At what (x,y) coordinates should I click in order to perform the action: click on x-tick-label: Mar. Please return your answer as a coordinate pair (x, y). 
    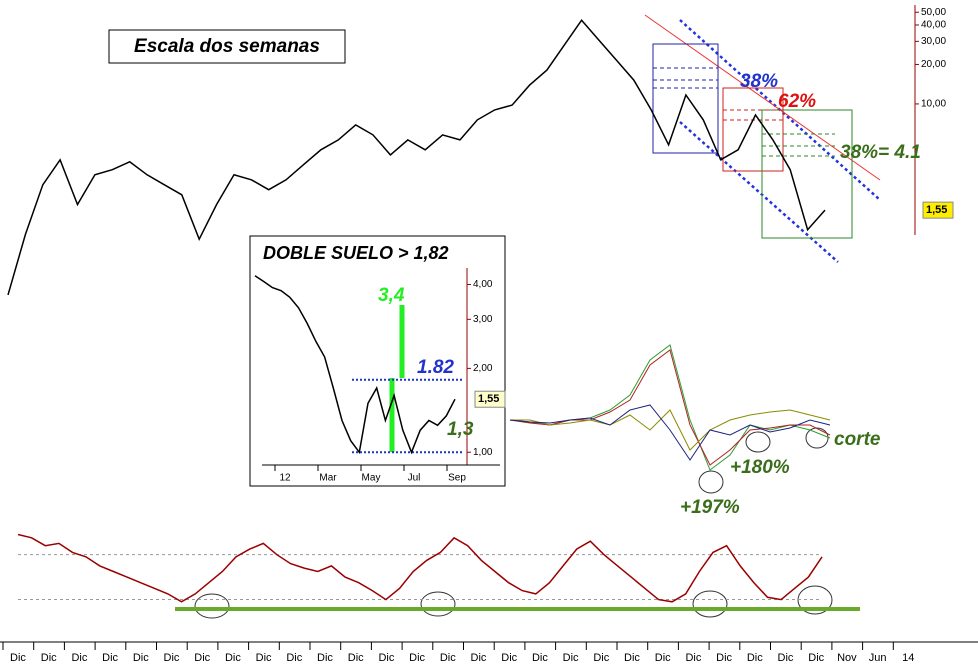
    Looking at the image, I should click on (328, 478).